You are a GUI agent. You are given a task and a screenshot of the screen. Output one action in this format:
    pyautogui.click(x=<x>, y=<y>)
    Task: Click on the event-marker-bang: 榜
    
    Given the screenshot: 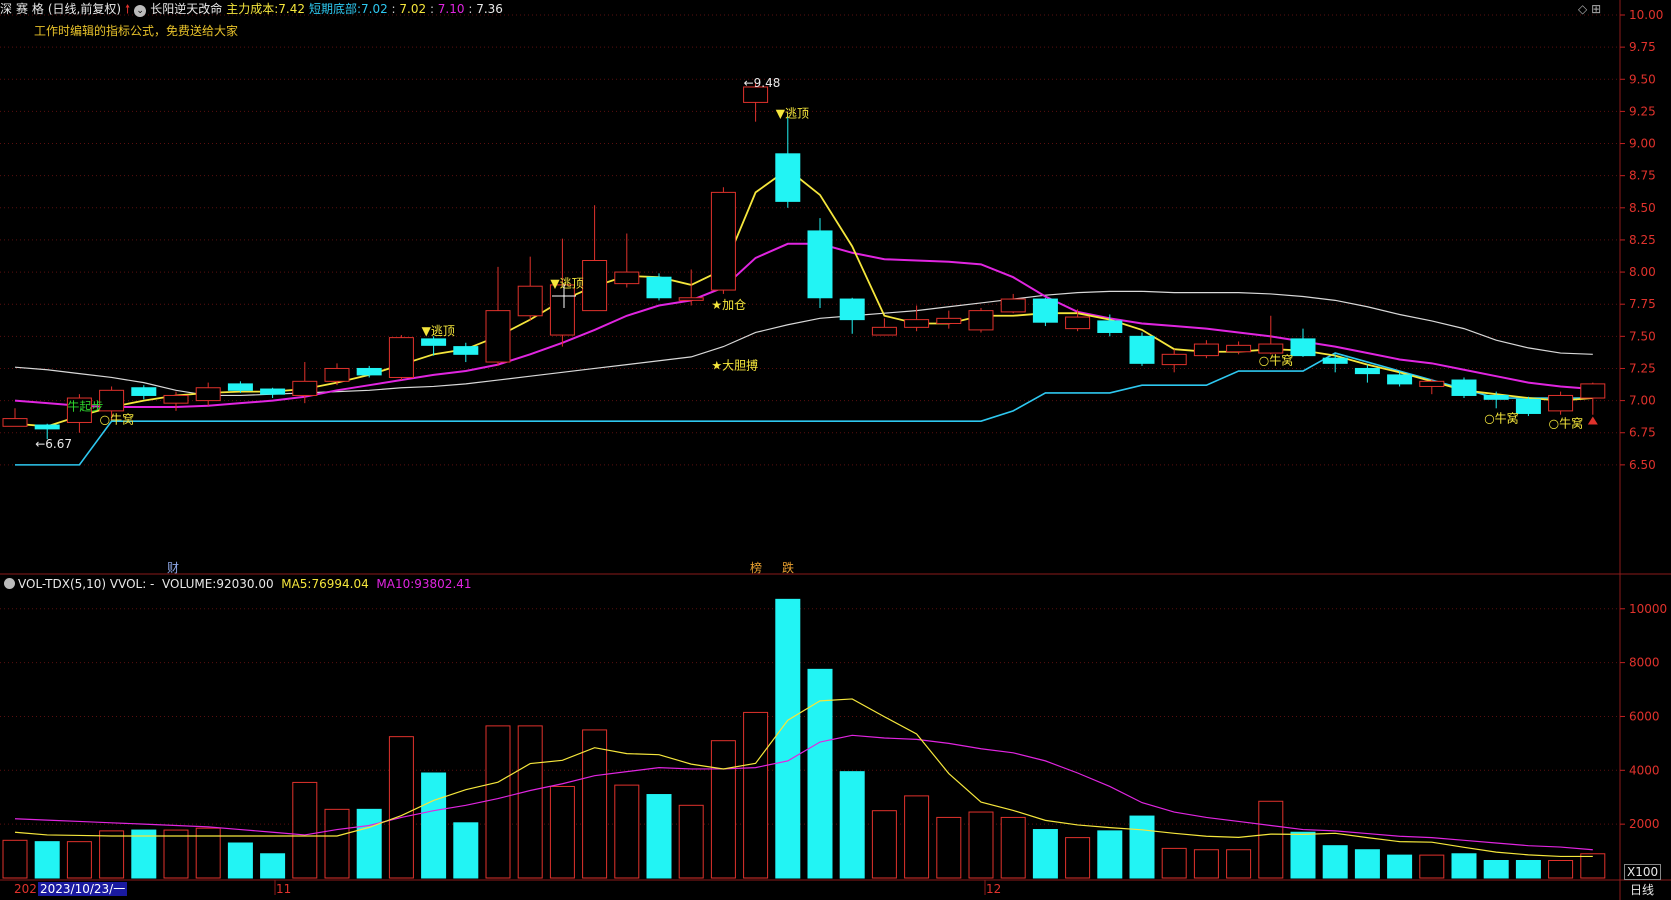 What is the action you would take?
    pyautogui.click(x=756, y=568)
    